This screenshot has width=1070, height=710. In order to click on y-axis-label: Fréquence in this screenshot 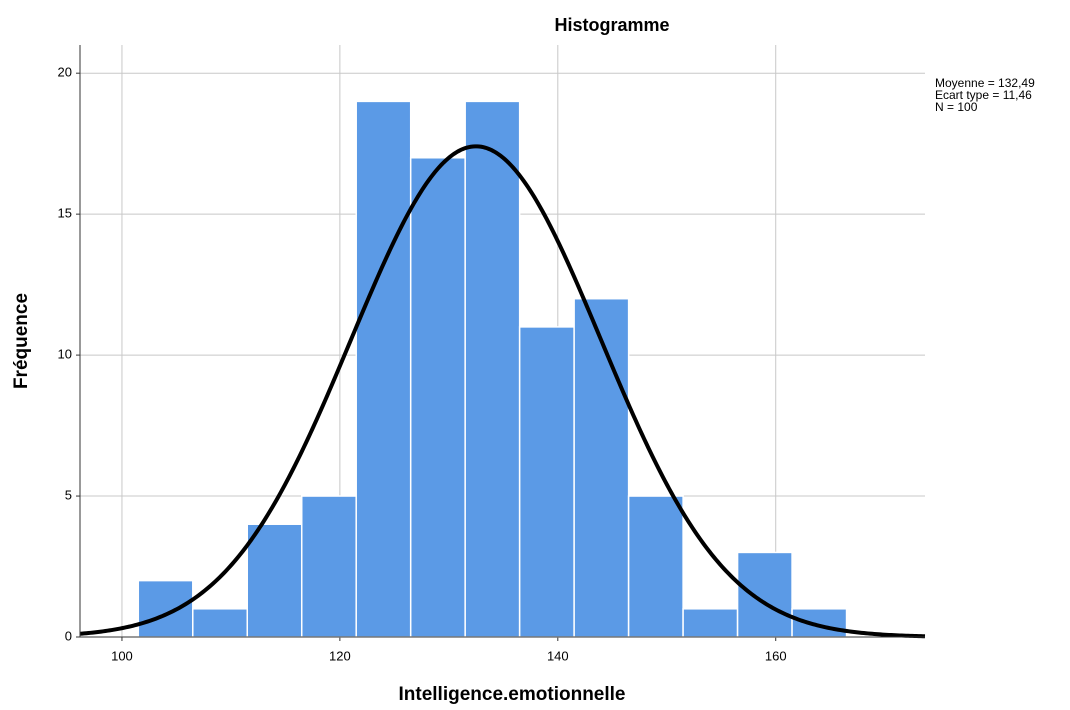, I will do `click(21, 341)`.